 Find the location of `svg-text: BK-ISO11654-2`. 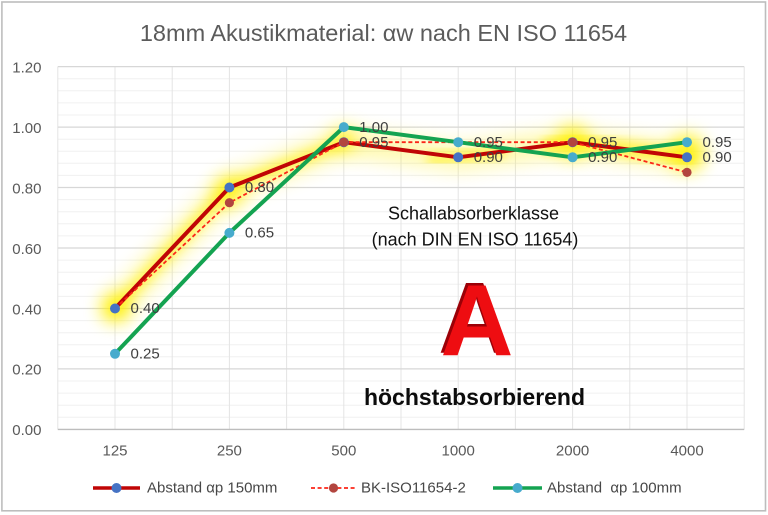

svg-text: BK-ISO11654-2 is located at coordinates (413, 488).